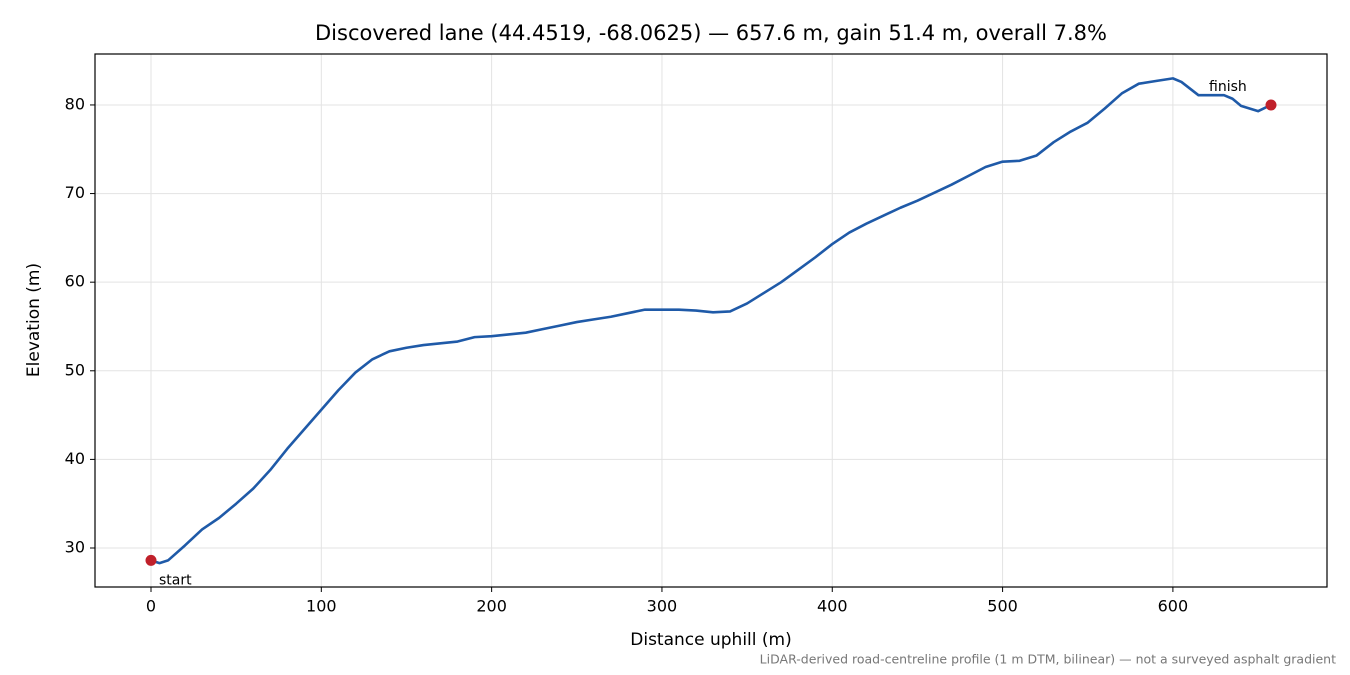 Image resolution: width=1350 pixels, height=675 pixels. I want to click on x-tick-label: 300, so click(662, 606).